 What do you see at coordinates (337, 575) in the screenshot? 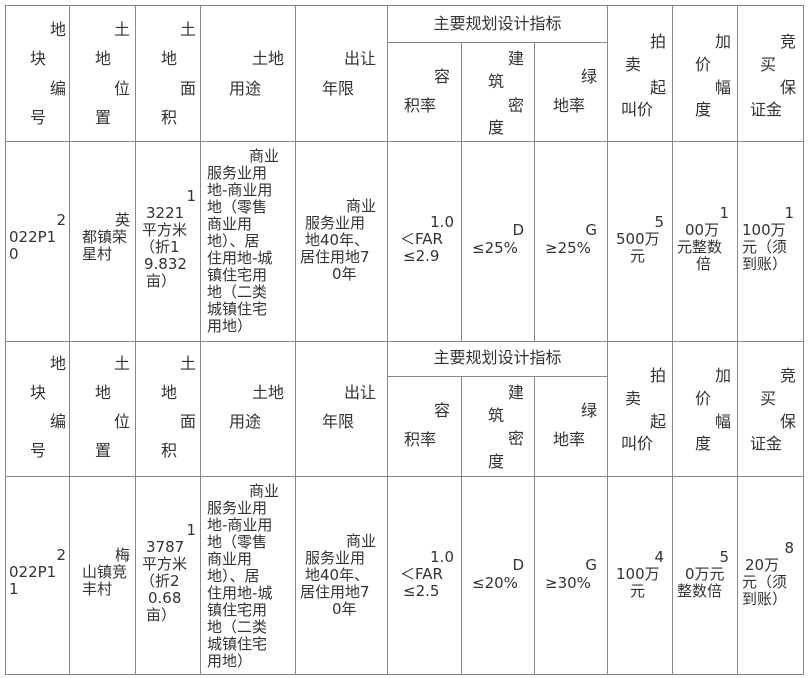
I see `row2-term-3: 地40年、` at bounding box center [337, 575].